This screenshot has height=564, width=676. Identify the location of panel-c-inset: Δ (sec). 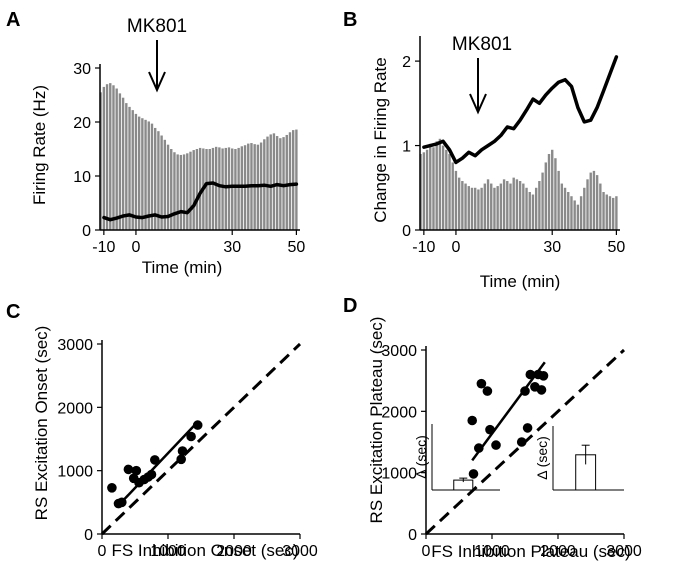
(456, 457).